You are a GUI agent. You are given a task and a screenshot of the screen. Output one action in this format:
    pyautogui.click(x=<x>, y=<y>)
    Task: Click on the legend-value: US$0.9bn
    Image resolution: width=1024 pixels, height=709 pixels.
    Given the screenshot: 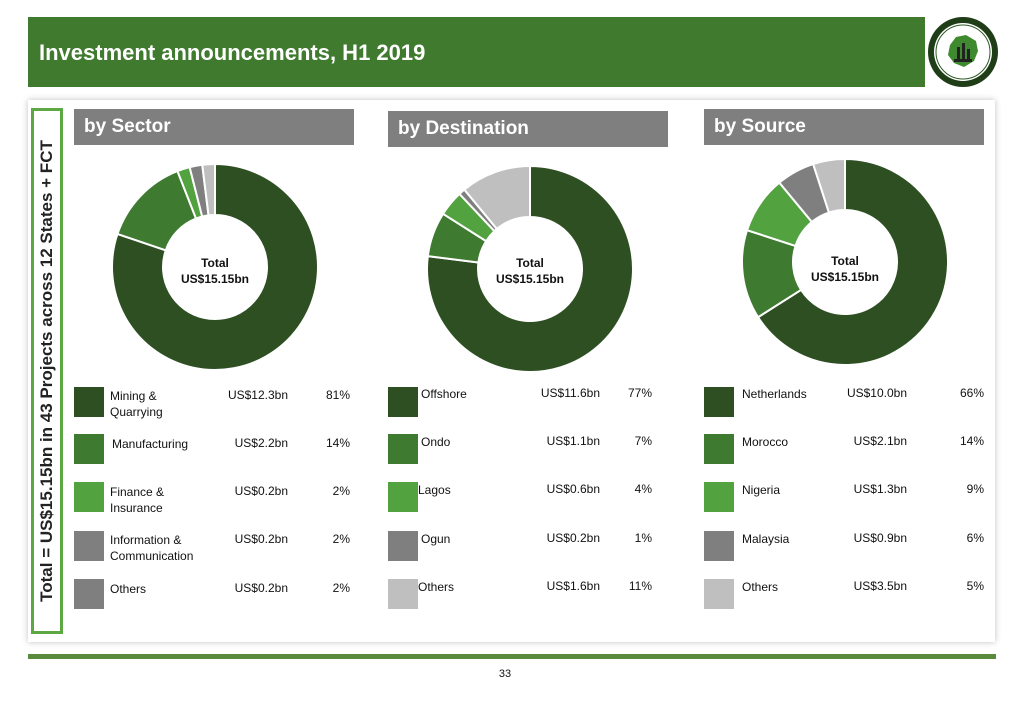 What is the action you would take?
    pyautogui.click(x=880, y=538)
    